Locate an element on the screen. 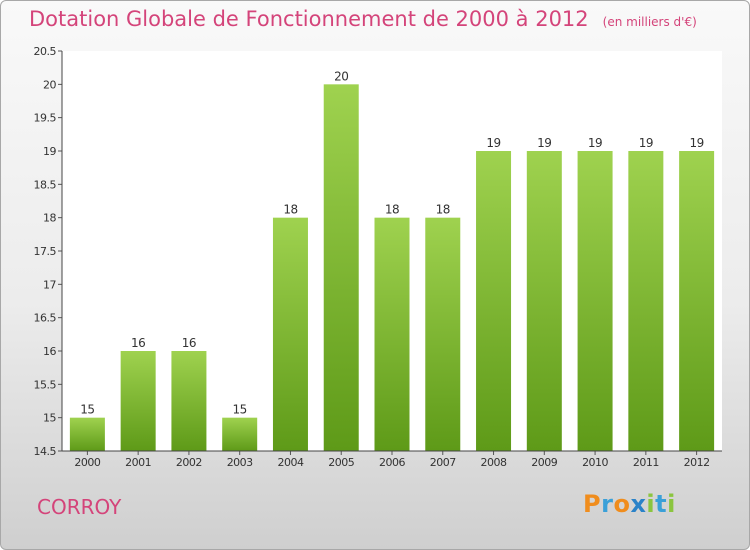  y-tick-label: 18.5 is located at coordinates (45, 184).